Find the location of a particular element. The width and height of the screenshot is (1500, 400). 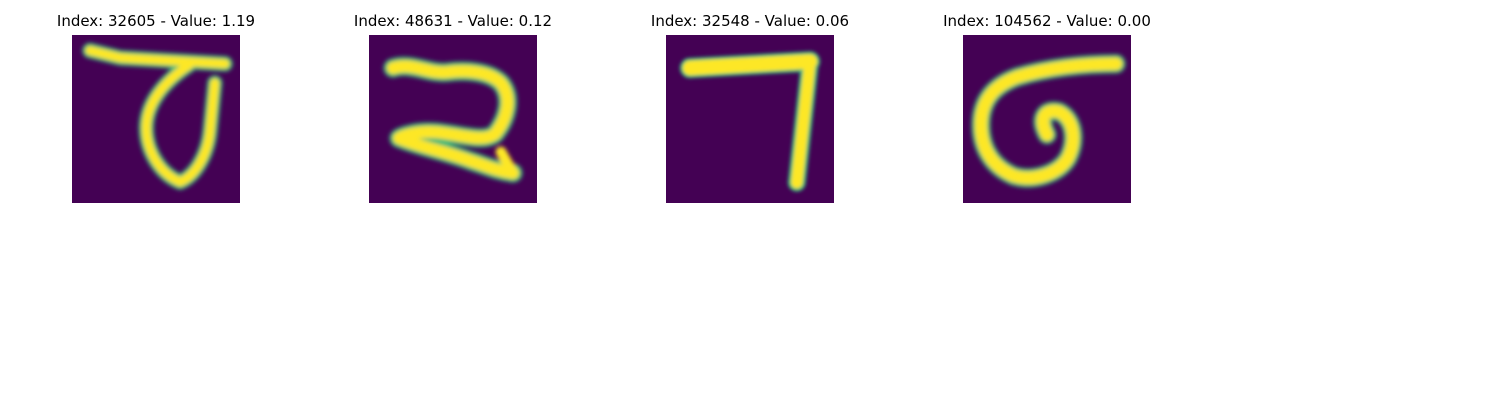

panel-title: Index: 32548 - Value: 0.06 is located at coordinates (750, 21).